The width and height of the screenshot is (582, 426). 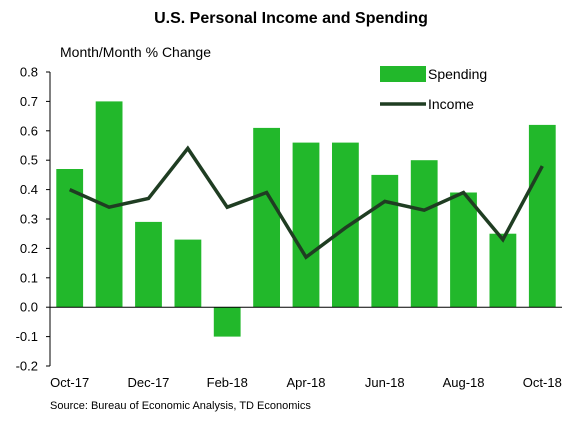 I want to click on y-tick-label: 0.0, so click(x=29, y=307).